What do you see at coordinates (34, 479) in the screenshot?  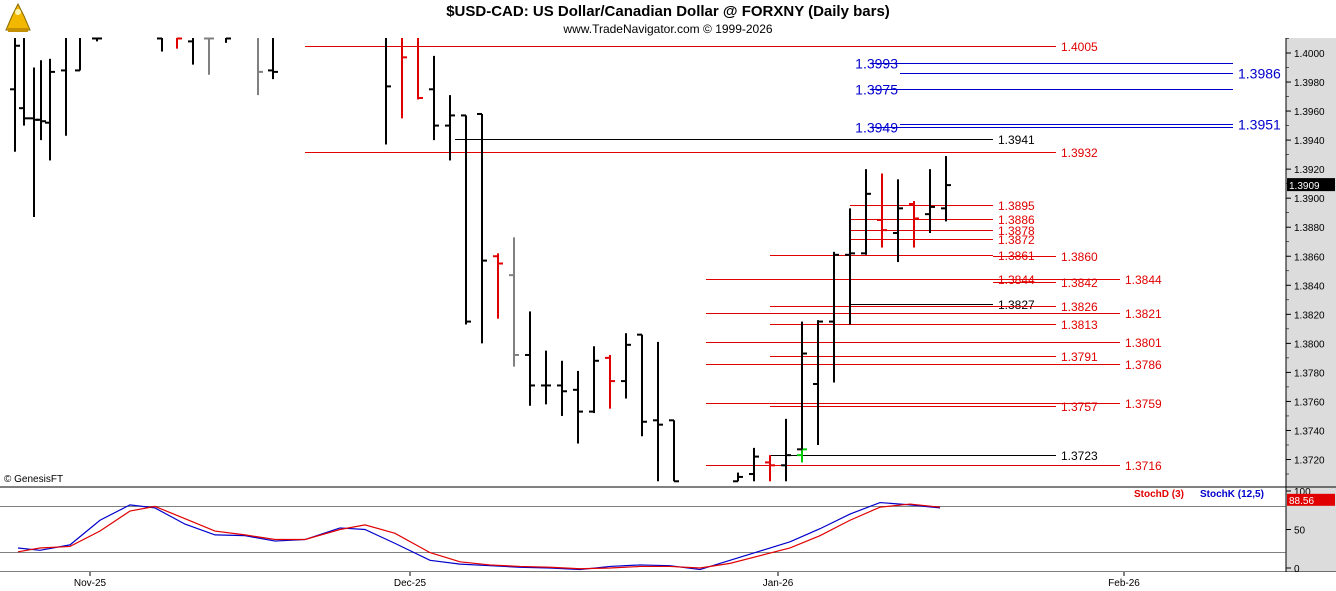 I see `copyright-label: © GenesisFT` at bounding box center [34, 479].